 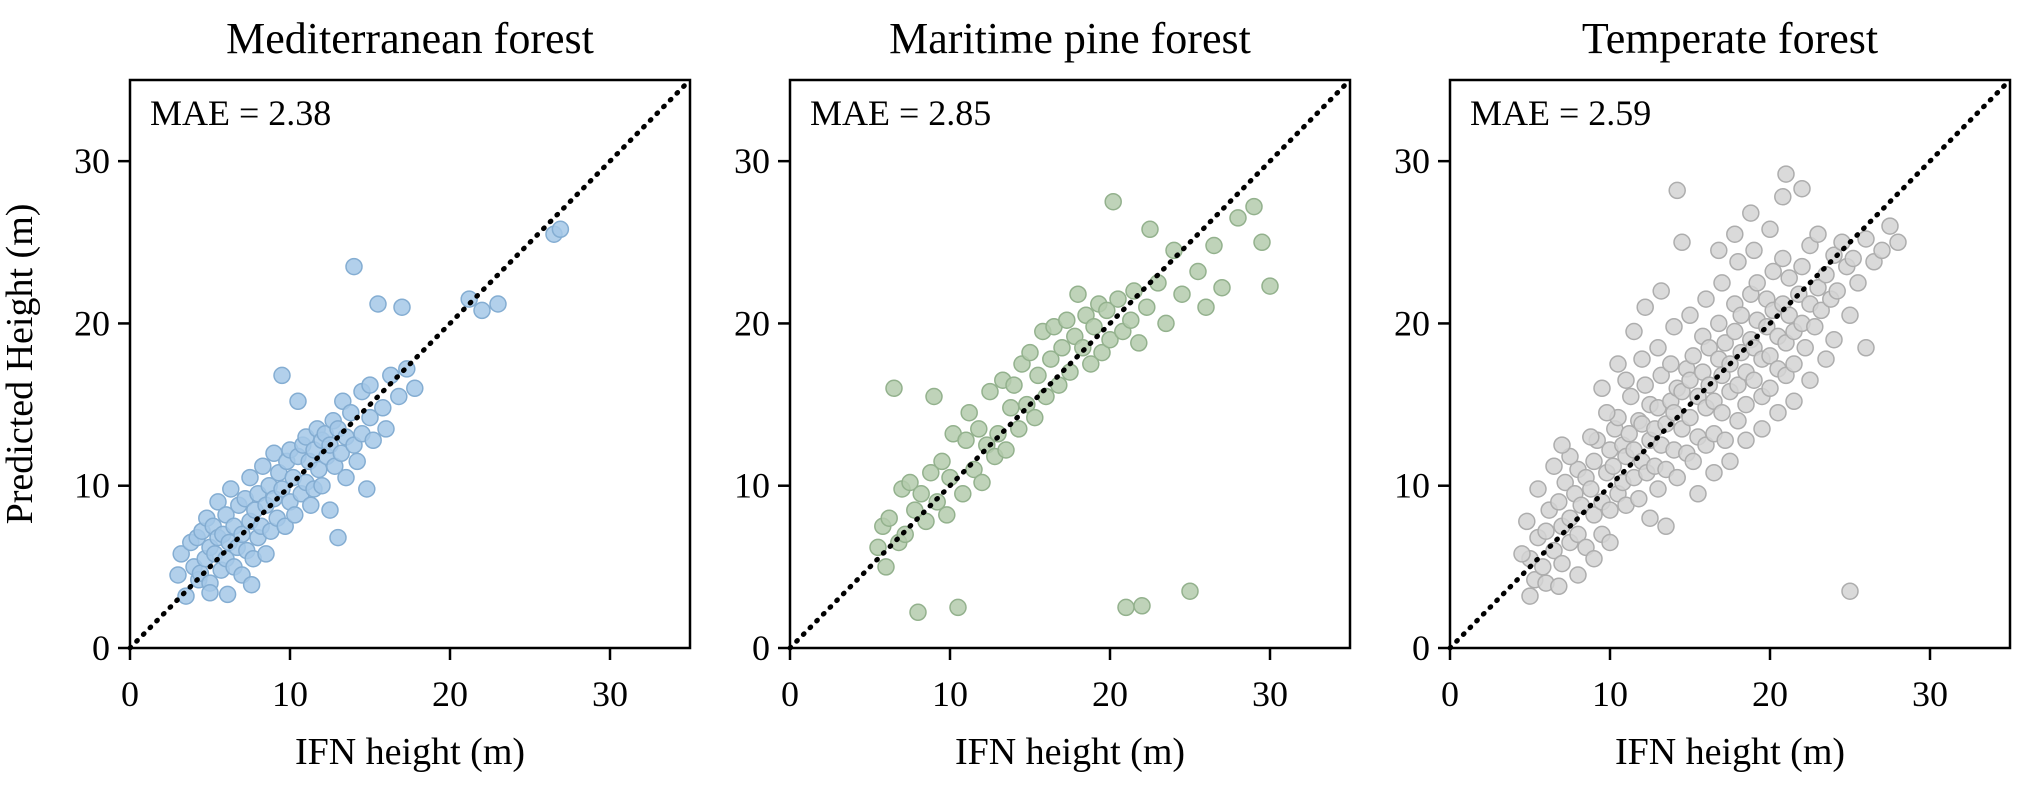 I want to click on panel-title-mediterranean: Mediterranean forest, so click(x=410, y=38).